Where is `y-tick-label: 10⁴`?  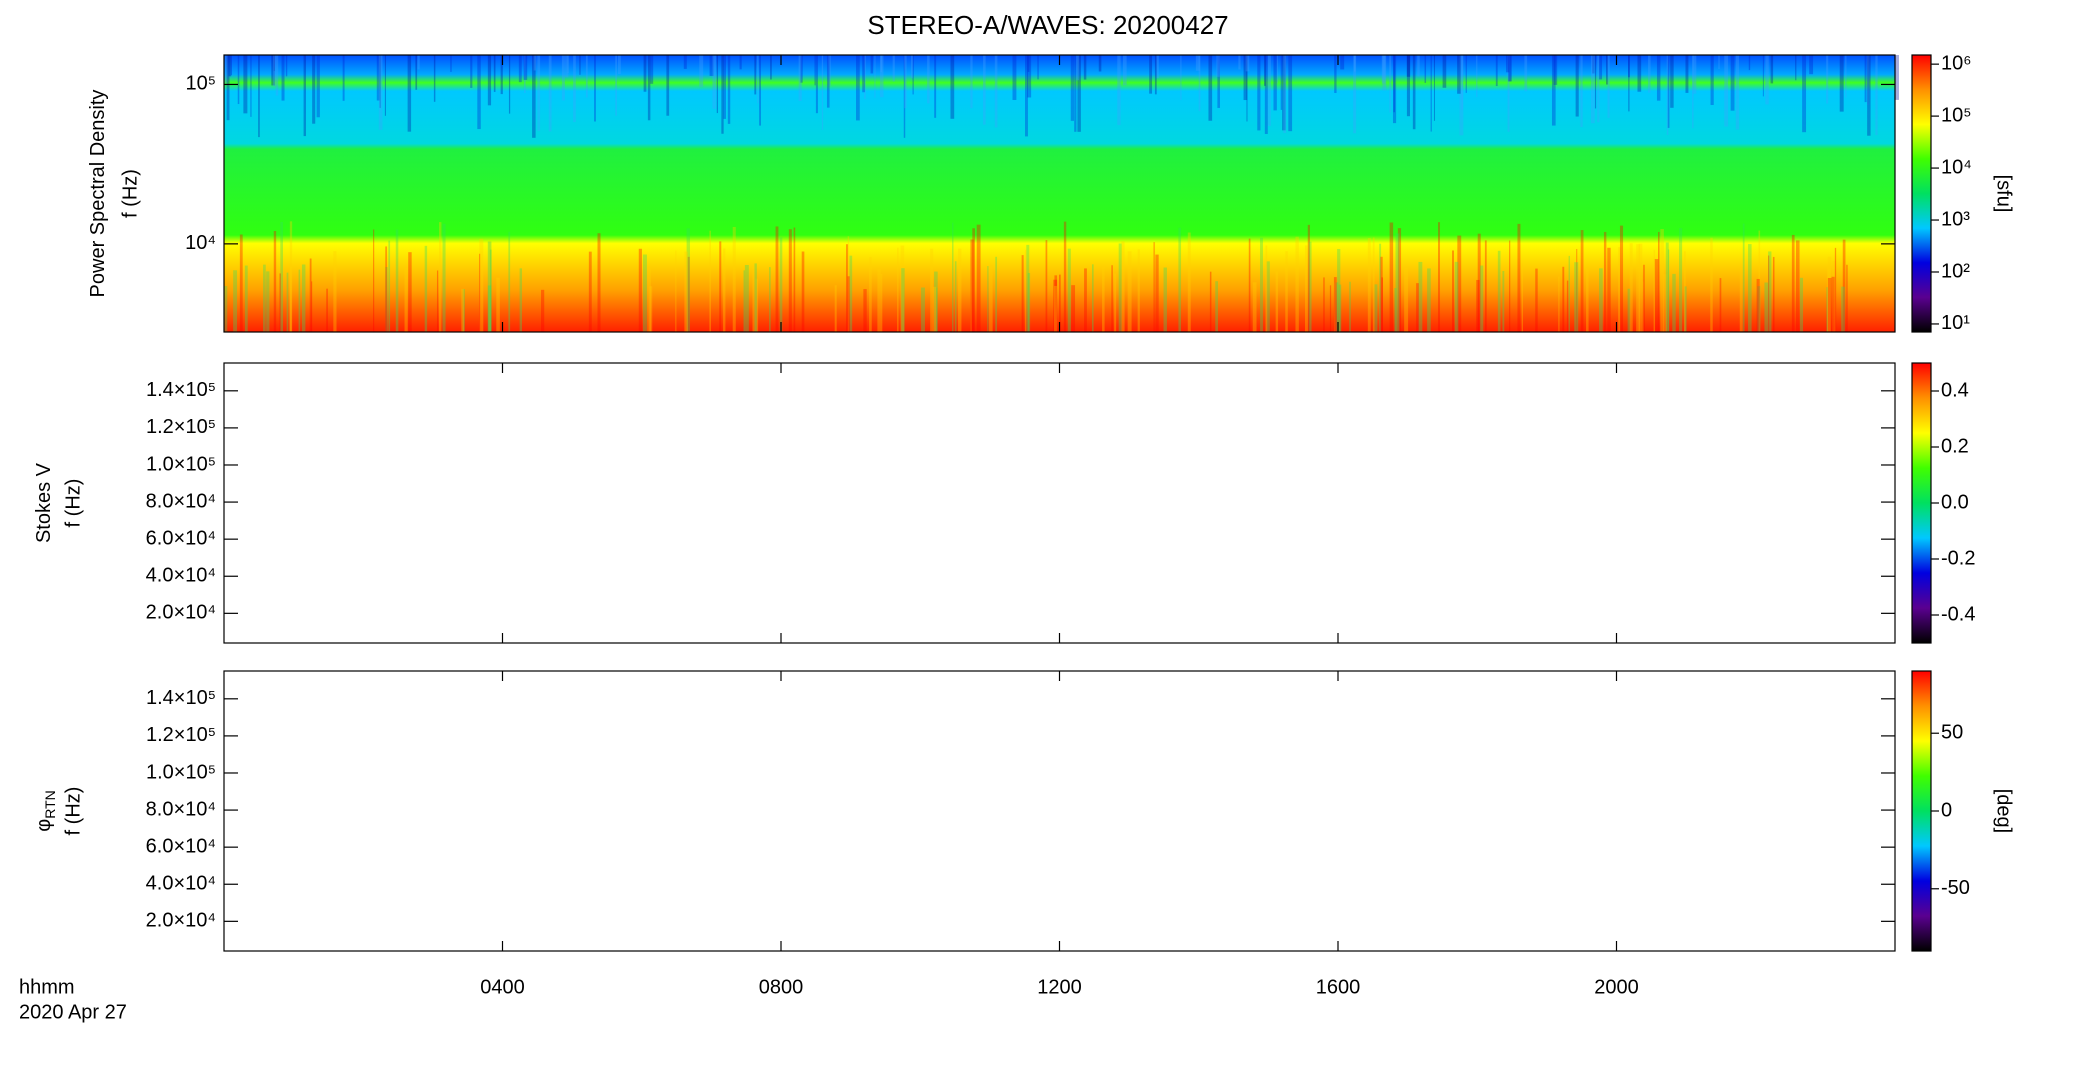 y-tick-label: 10⁴ is located at coordinates (200, 243).